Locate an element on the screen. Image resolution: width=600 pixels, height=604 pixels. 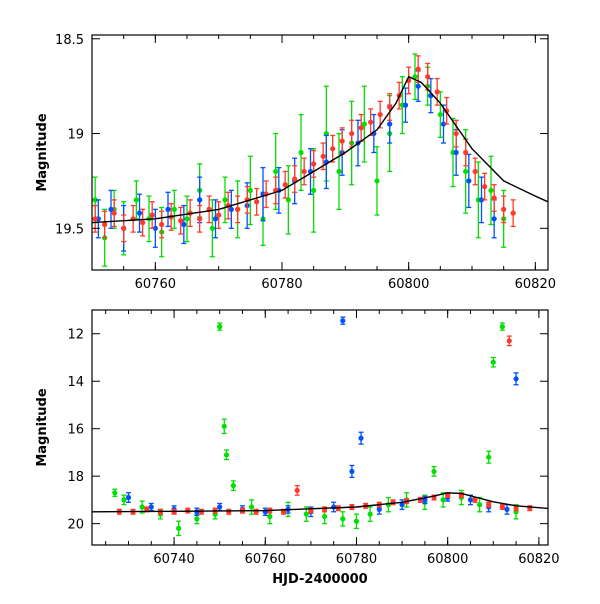
x-tick-label: 60780 is located at coordinates (356, 559).